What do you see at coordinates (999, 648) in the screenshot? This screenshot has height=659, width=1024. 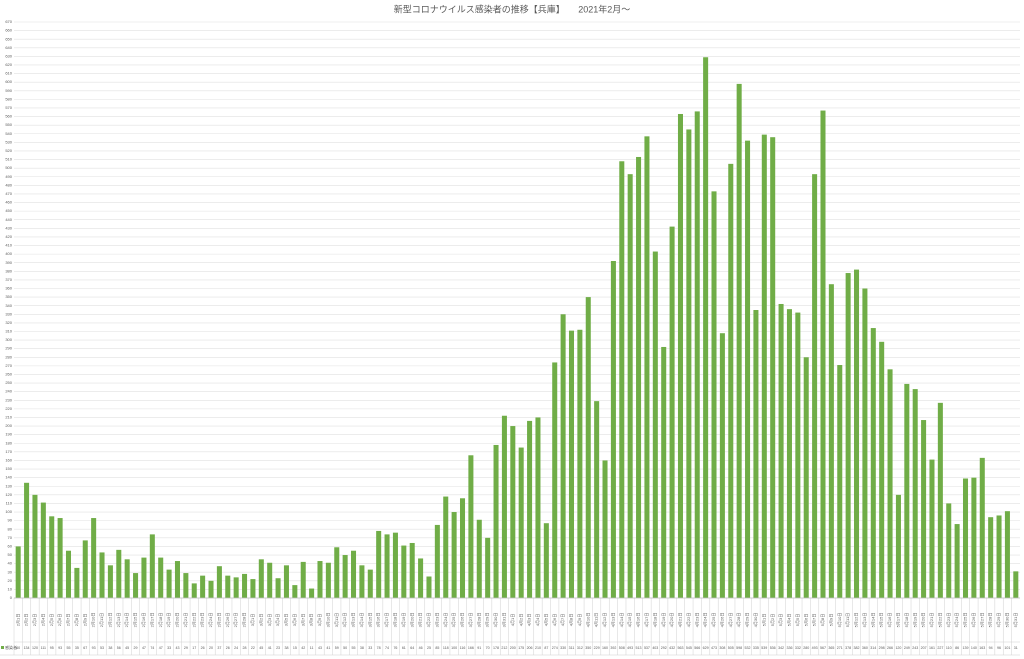 I see `value-label: 96` at bounding box center [999, 648].